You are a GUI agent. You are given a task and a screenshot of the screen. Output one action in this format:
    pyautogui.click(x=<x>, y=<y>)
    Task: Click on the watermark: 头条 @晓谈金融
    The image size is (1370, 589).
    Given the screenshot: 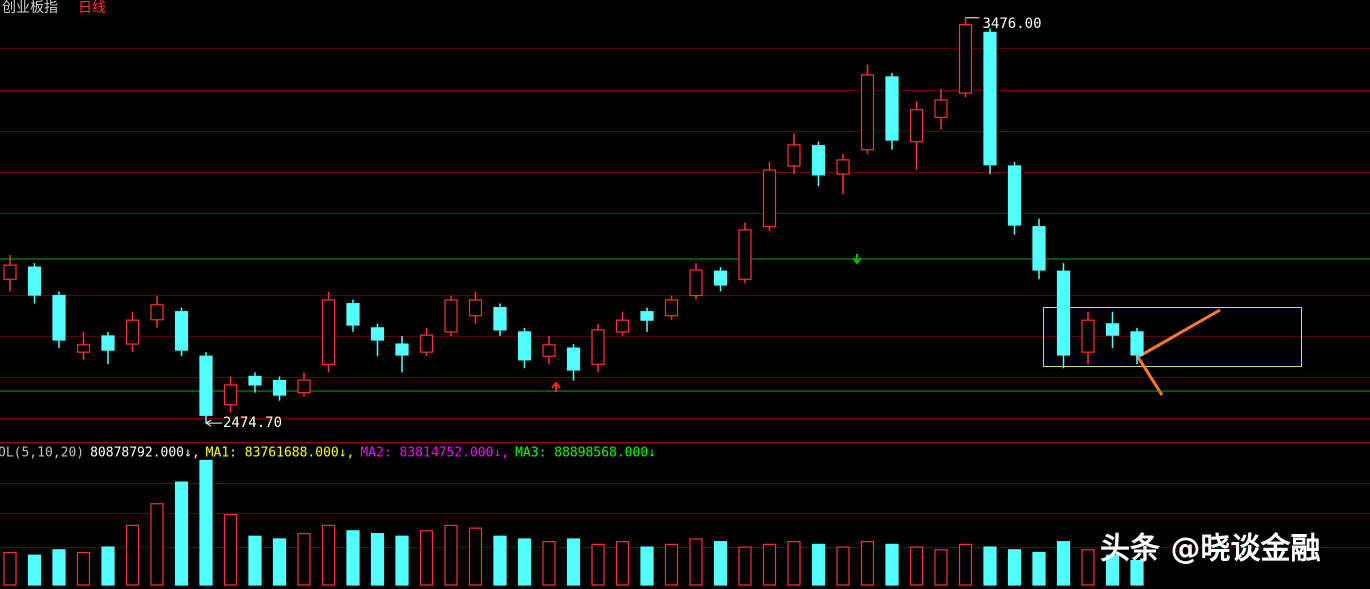 What is the action you would take?
    pyautogui.click(x=1210, y=549)
    